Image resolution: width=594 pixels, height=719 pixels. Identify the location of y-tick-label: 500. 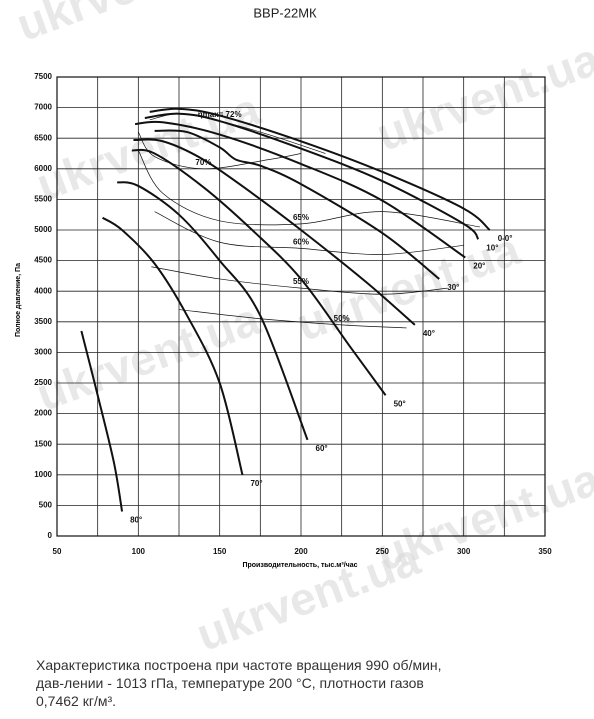
(46, 505).